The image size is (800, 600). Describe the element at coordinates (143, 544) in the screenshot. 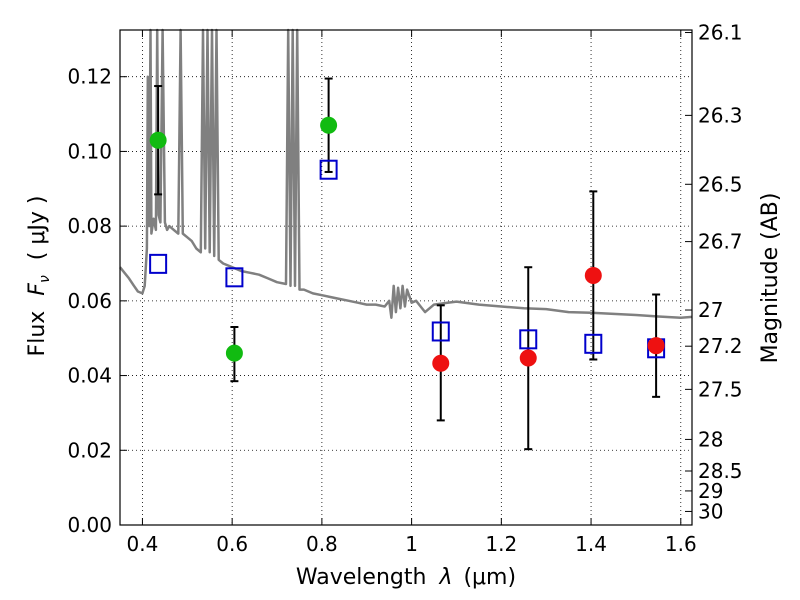

I see `x-tick-label: 0.4` at that location.